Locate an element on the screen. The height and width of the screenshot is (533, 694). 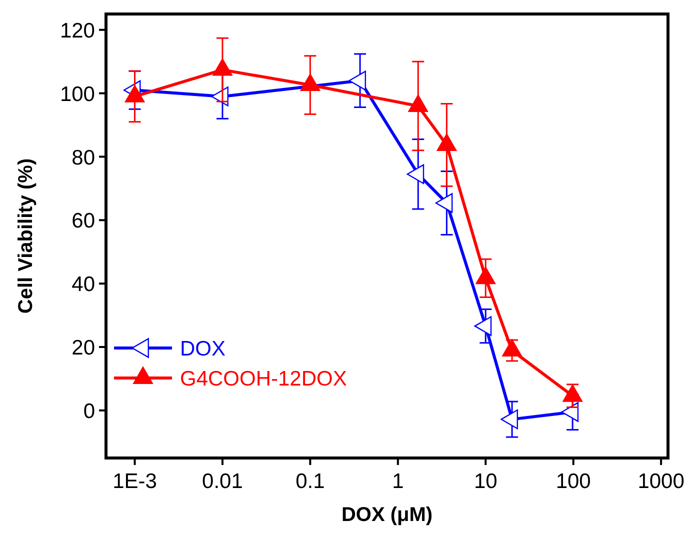
y-tick-label: 120 is located at coordinates (77, 30).